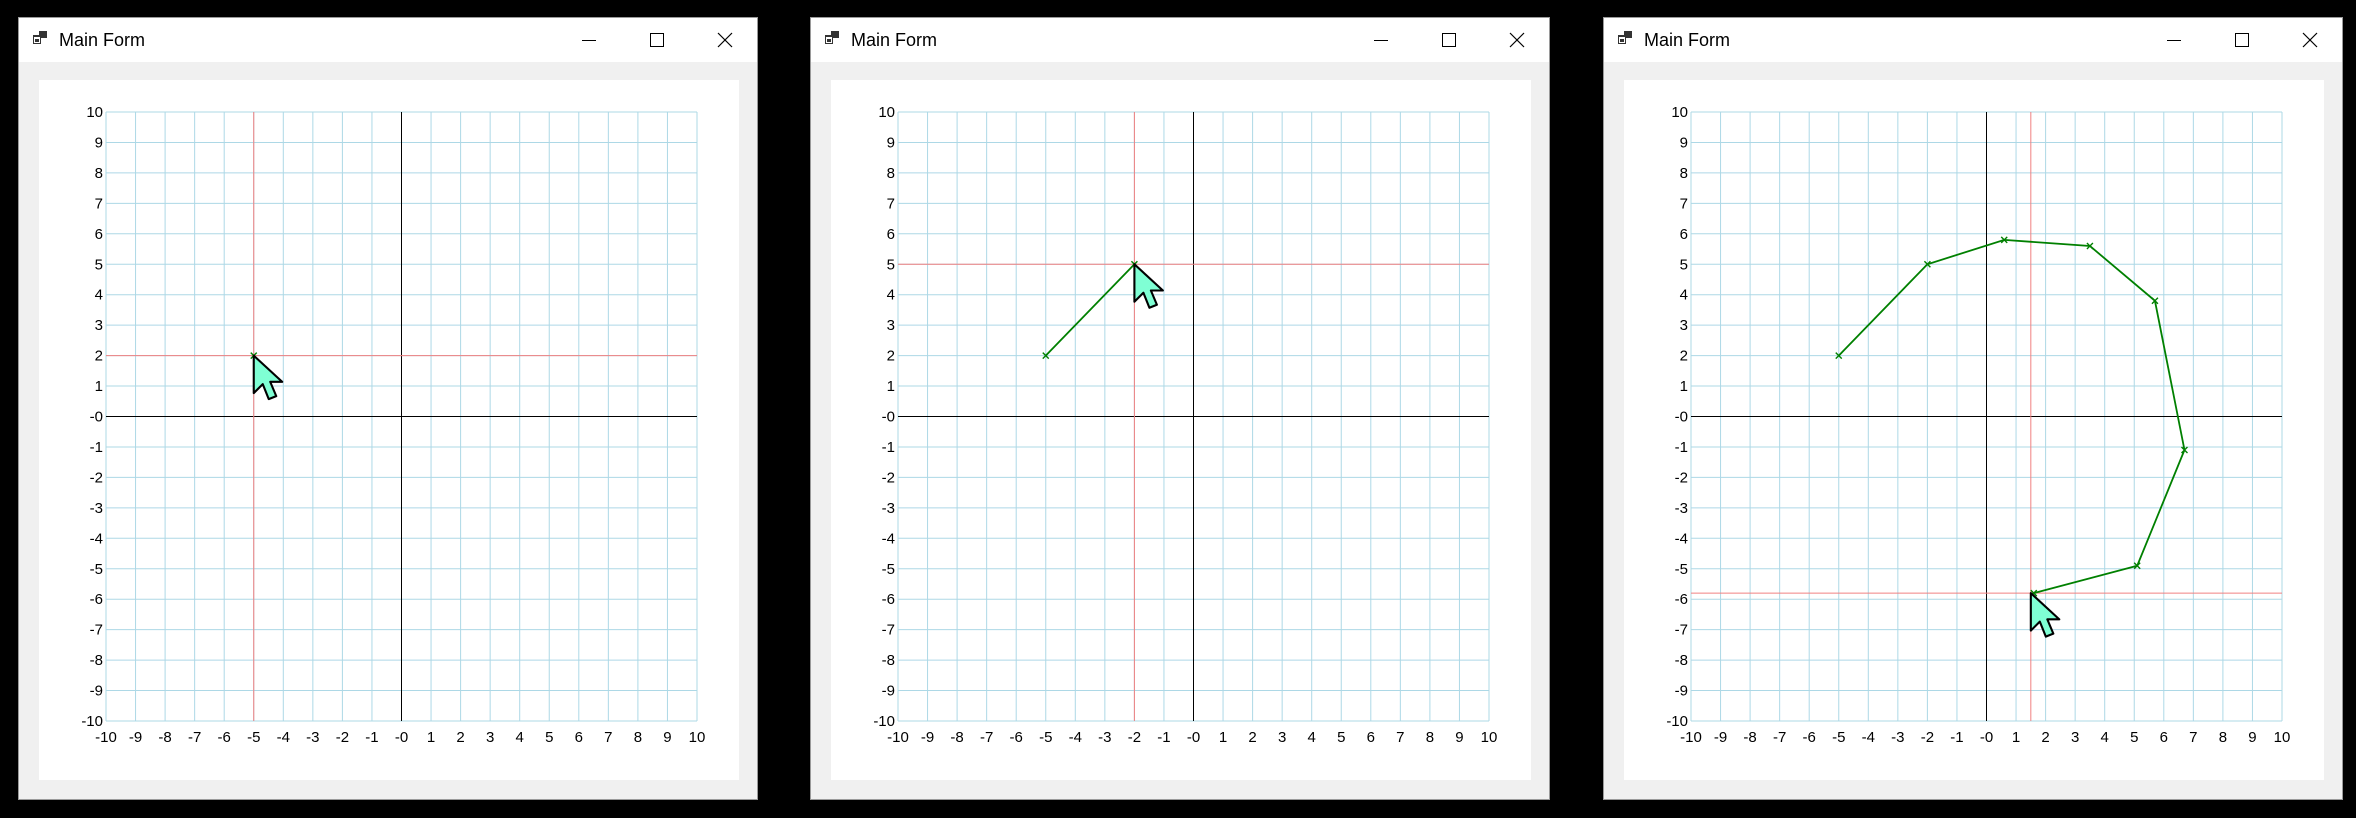  I want to click on maximize-icon, so click(657, 40).